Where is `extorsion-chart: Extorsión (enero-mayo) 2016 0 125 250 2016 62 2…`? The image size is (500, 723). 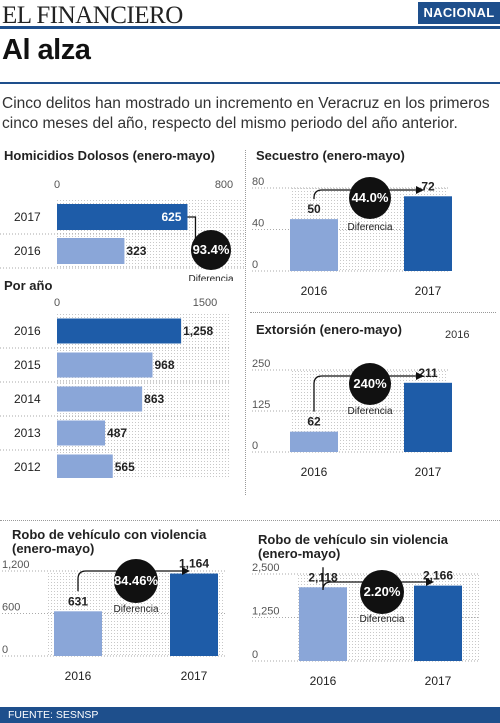 extorsion-chart: Extorsión (enero-mayo) 2016 0 125 250 2016 62 2… is located at coordinates (360, 400).